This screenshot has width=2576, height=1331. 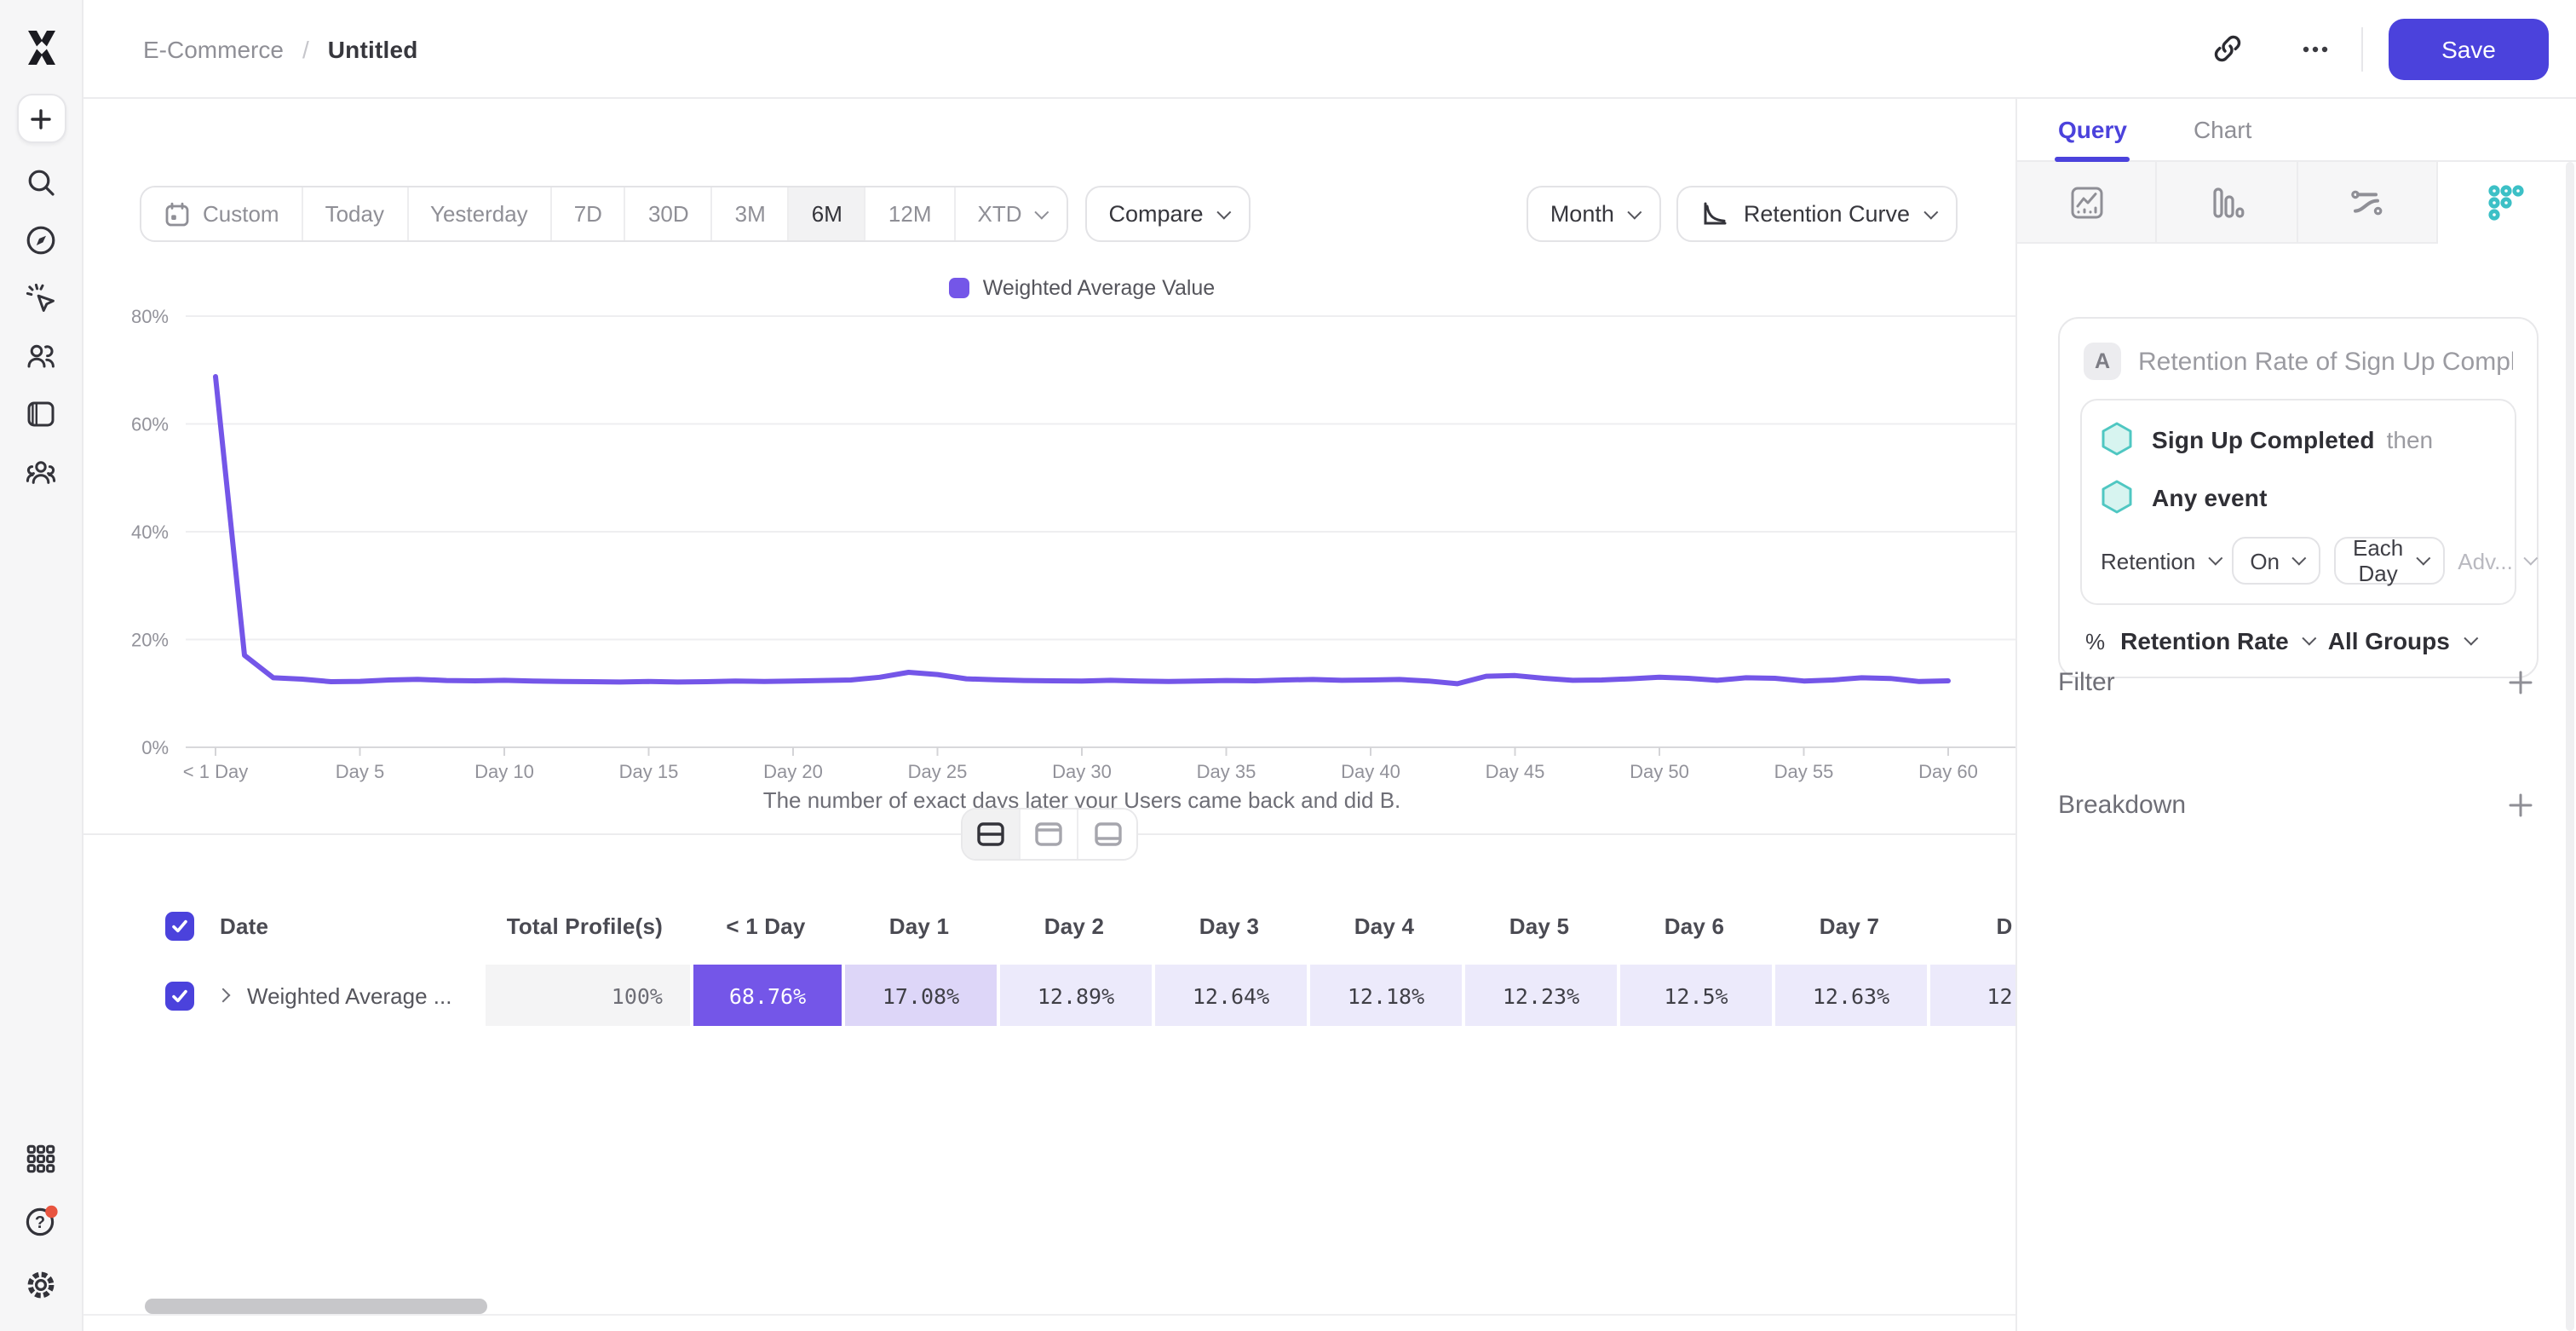 I want to click on svg-text: Day 15, so click(x=649, y=771).